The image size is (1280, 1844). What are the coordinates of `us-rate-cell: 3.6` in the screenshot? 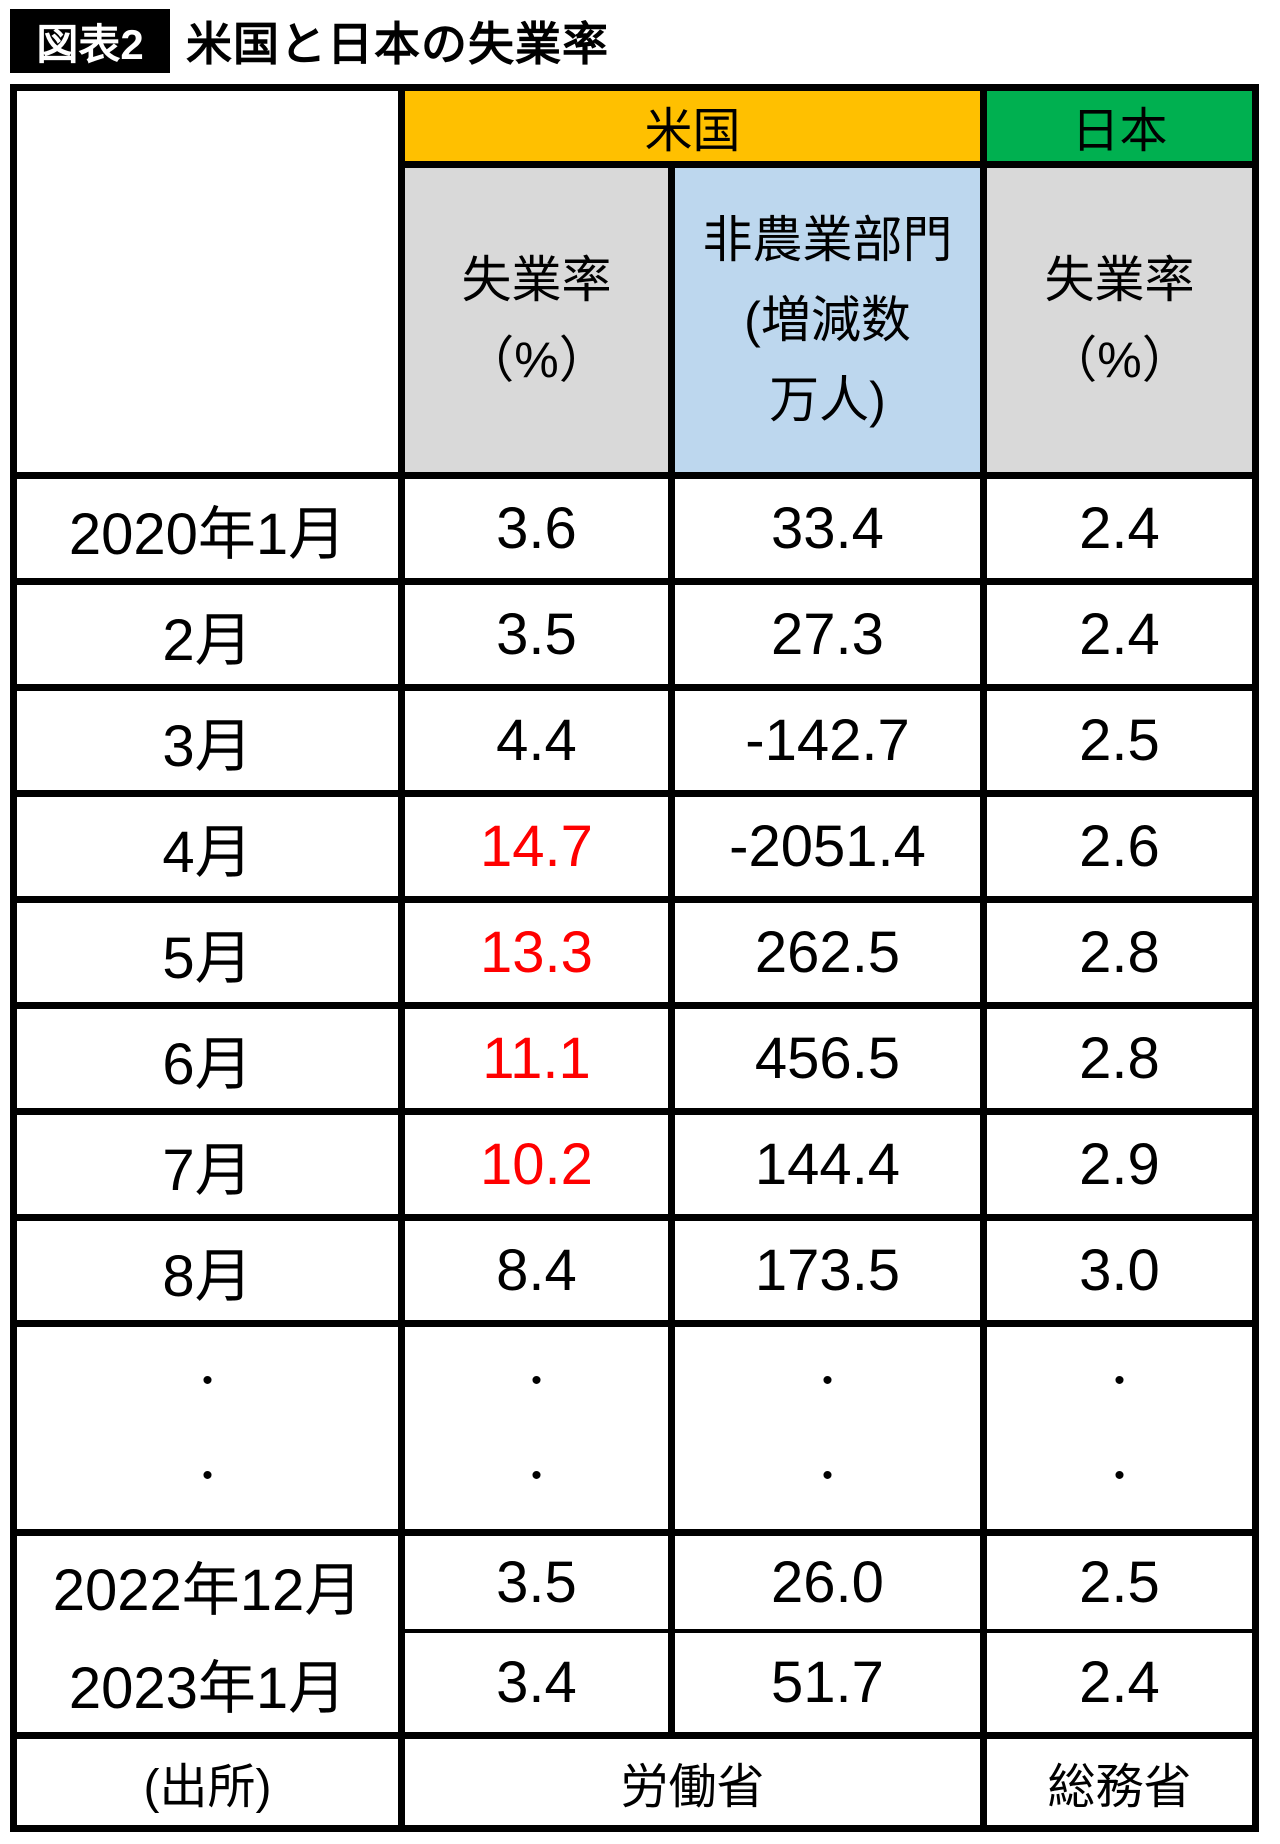 It's located at (536, 528).